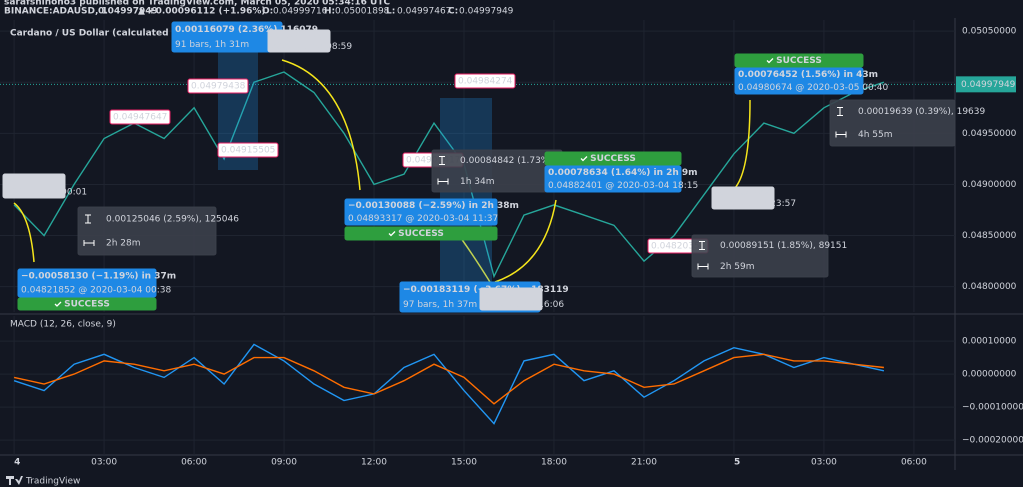 Image resolution: width=1023 pixels, height=487 pixels. Describe the element at coordinates (644, 463) in the screenshot. I see `x-tick-label: 21:00` at that location.